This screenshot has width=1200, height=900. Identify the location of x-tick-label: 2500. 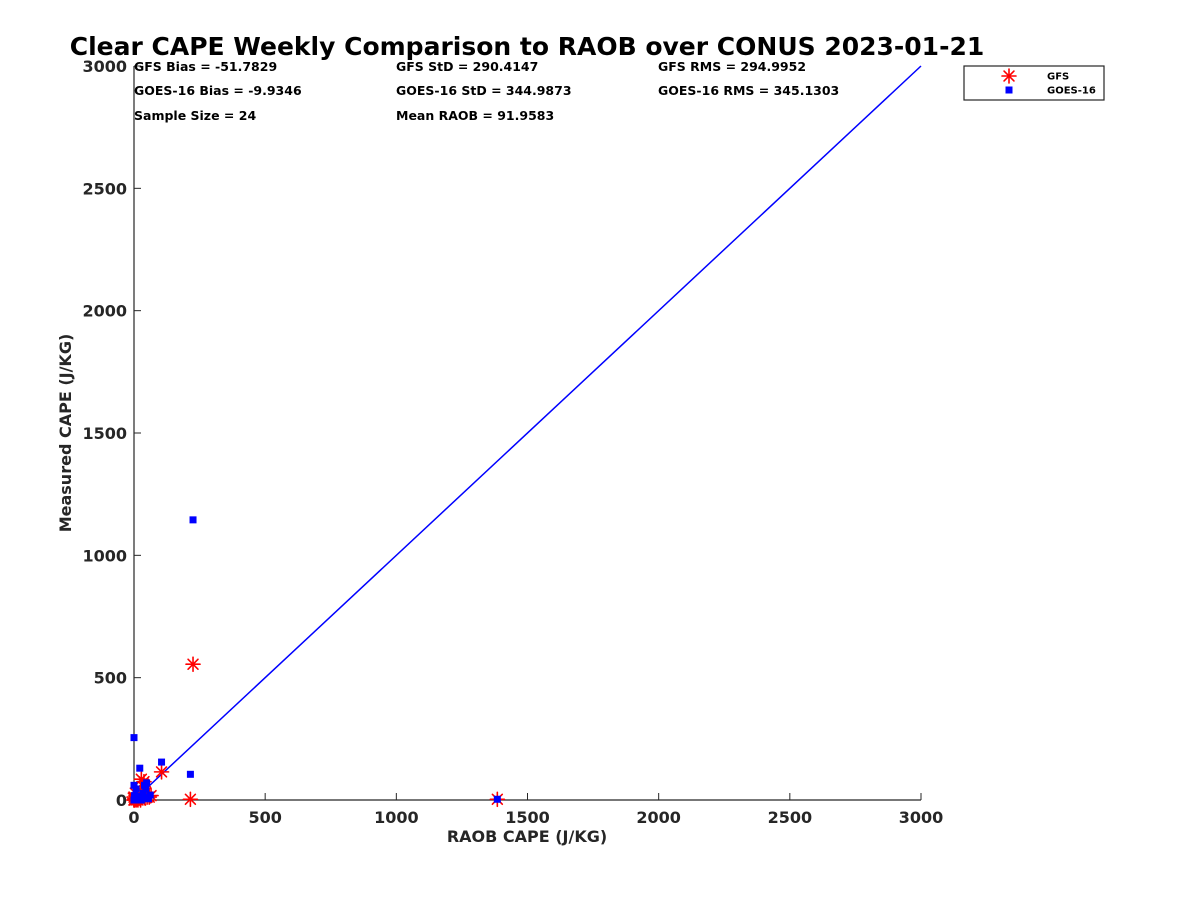
(790, 817).